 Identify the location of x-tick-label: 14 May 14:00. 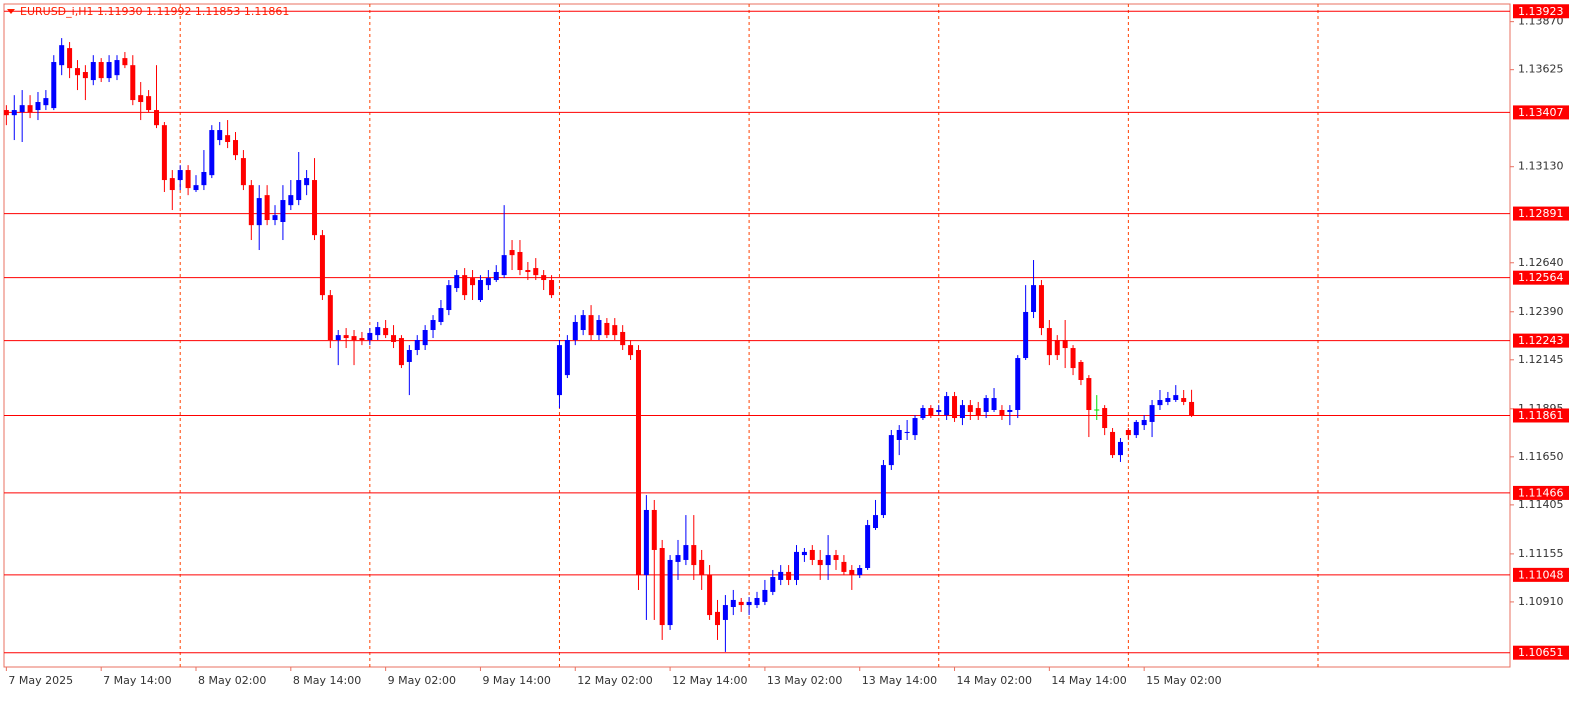
(1088, 680).